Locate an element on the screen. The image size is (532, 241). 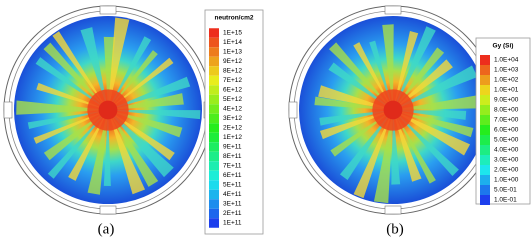
legend-label: 2E+12 is located at coordinates (232, 128).